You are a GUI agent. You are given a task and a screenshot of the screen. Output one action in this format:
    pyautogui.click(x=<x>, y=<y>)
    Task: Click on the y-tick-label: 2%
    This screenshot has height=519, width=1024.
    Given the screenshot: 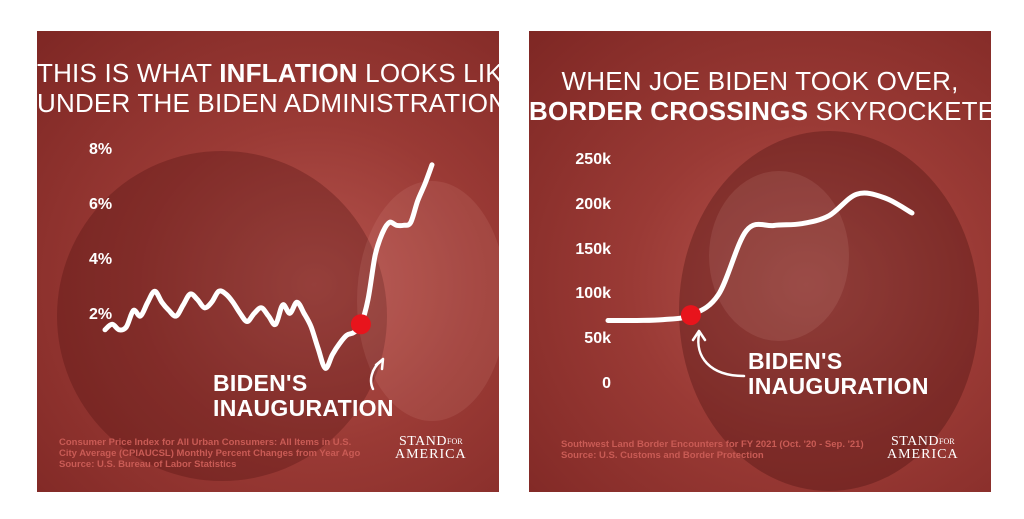 What is the action you would take?
    pyautogui.click(x=101, y=314)
    